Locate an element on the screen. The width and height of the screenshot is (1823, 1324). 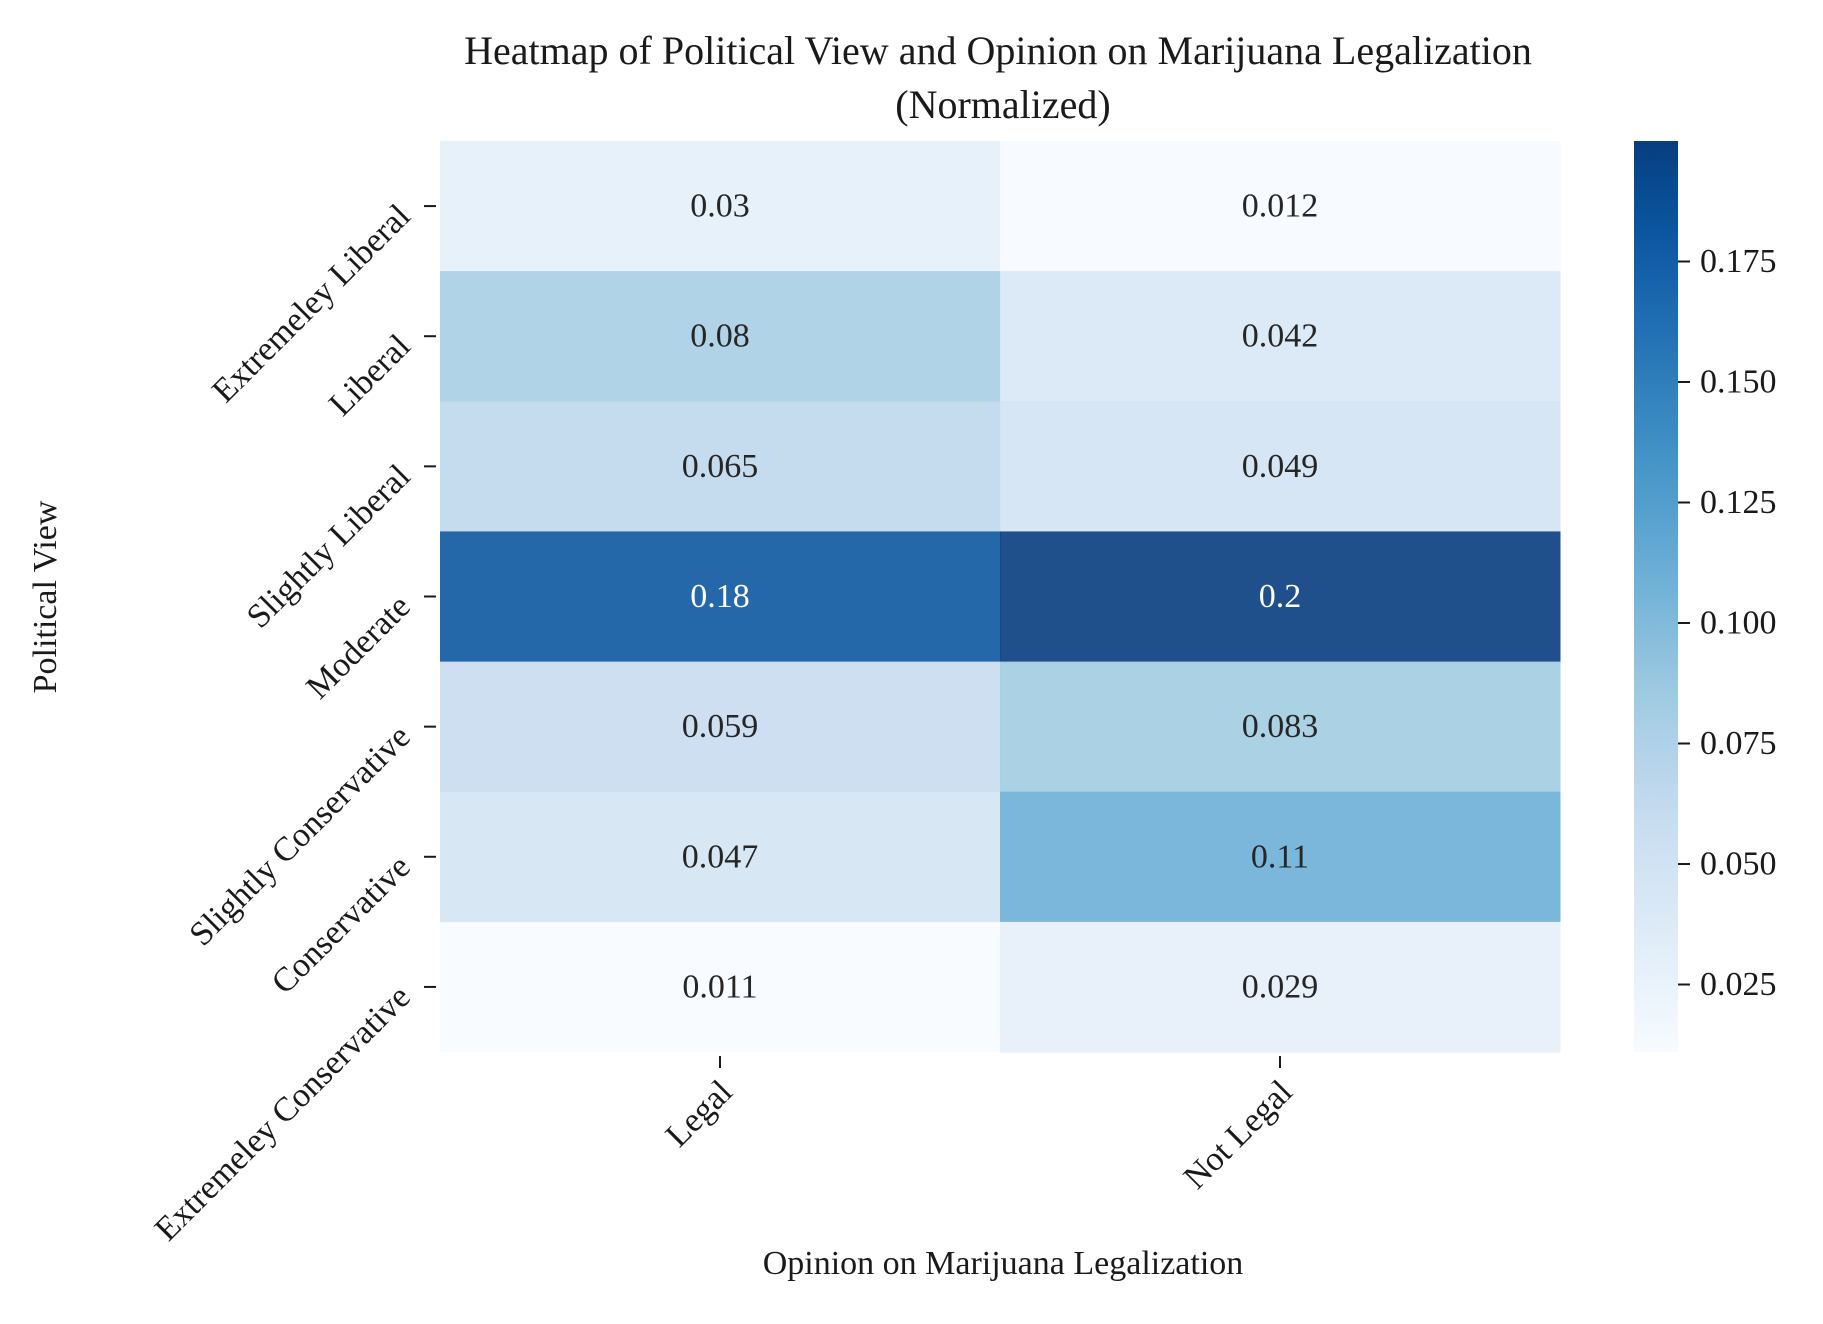
y-tick-label: Slightly Conservative is located at coordinates (299, 835).